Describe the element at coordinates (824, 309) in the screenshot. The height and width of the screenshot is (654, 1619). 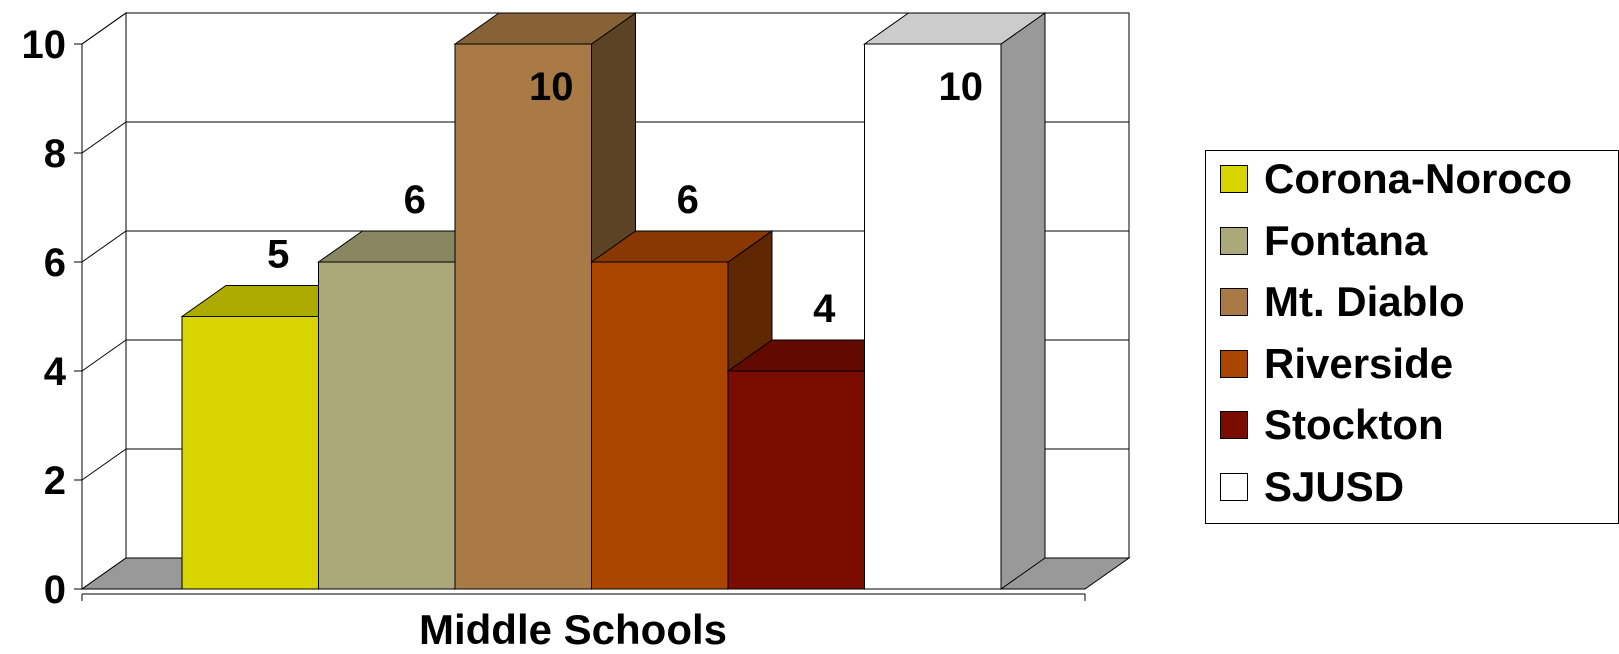
I see `data-label-stockton: 4` at that location.